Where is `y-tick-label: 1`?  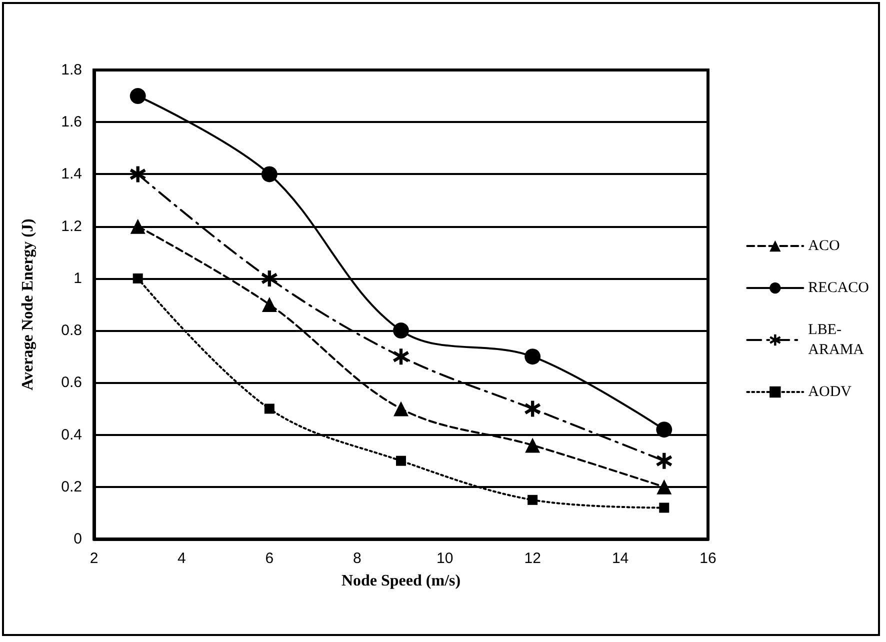 y-tick-label: 1 is located at coordinates (78, 278).